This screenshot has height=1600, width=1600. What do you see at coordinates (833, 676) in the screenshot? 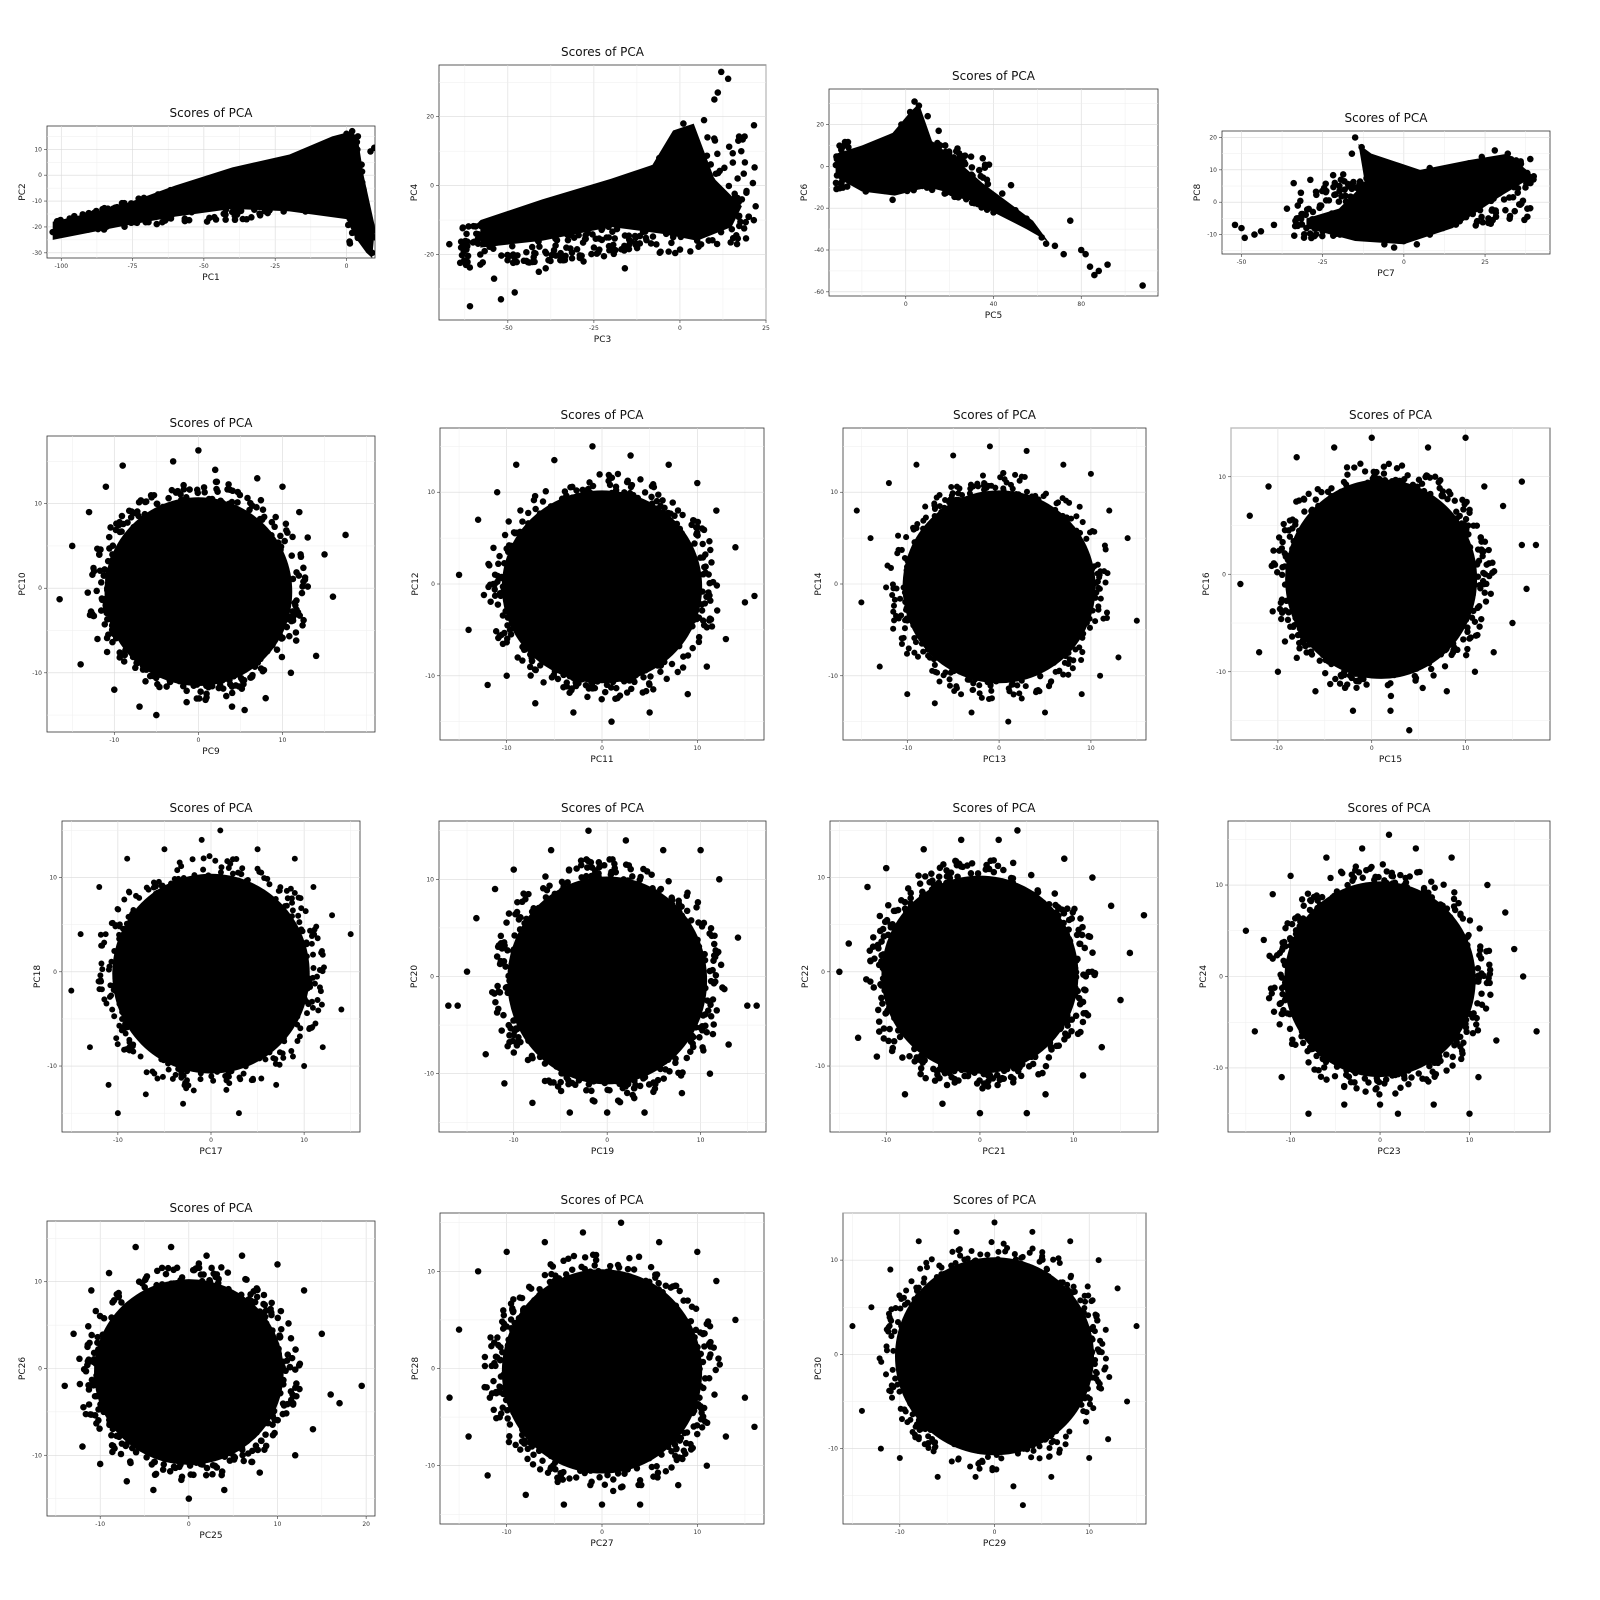
I see `y-tick-label: -10` at bounding box center [833, 676].